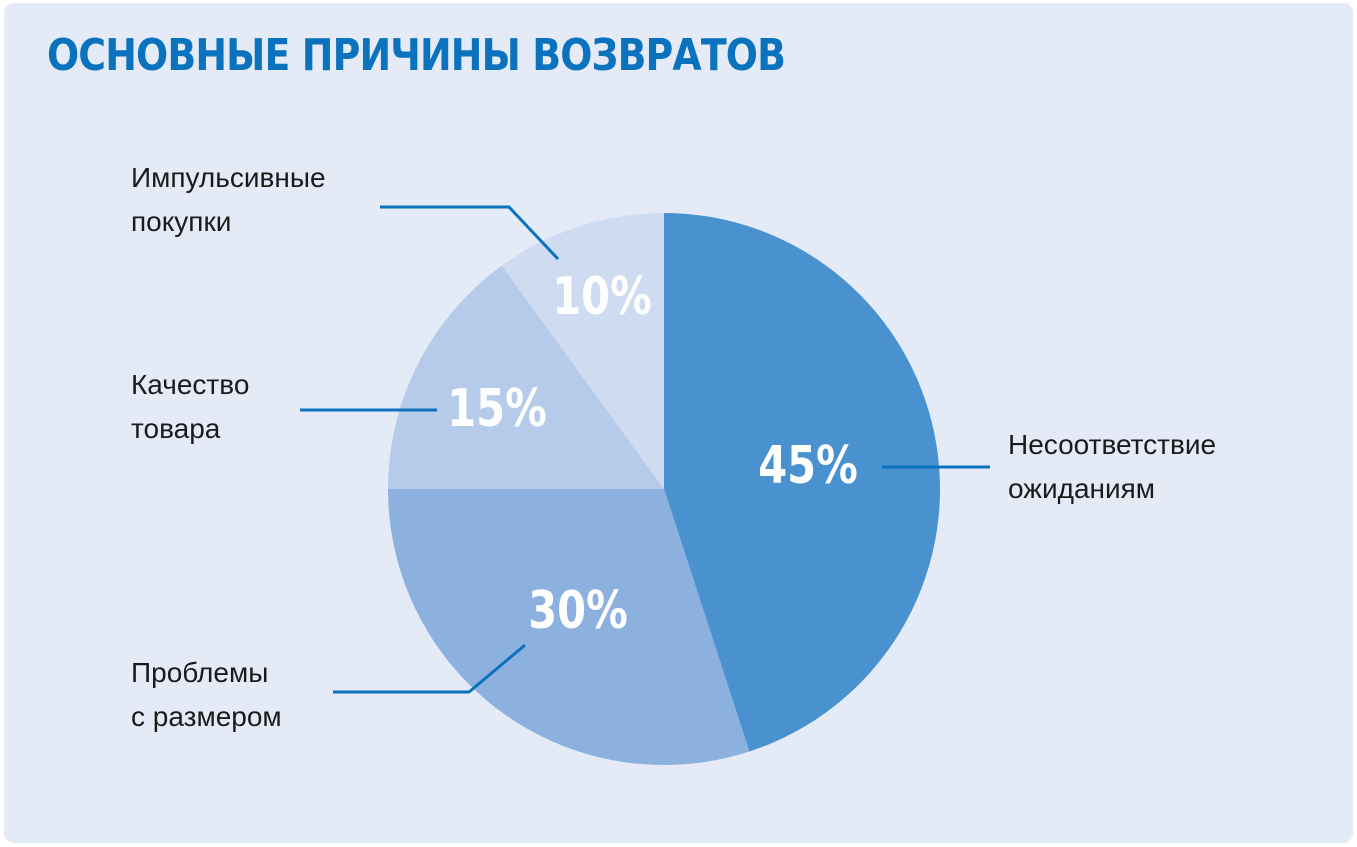  I want to click on slice-value-label-3: 15%, so click(497, 408).